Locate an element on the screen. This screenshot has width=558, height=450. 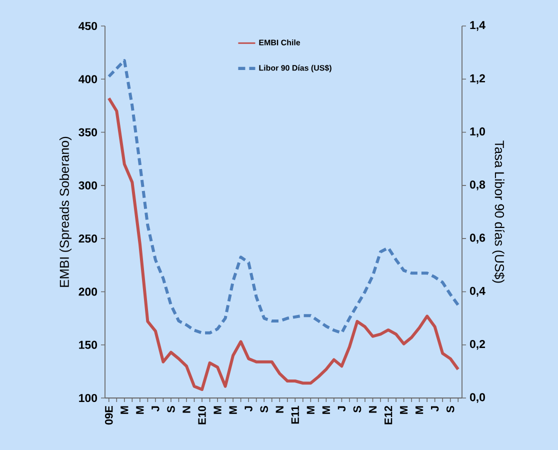
x-tick-label: E11 is located at coordinates (295, 415).